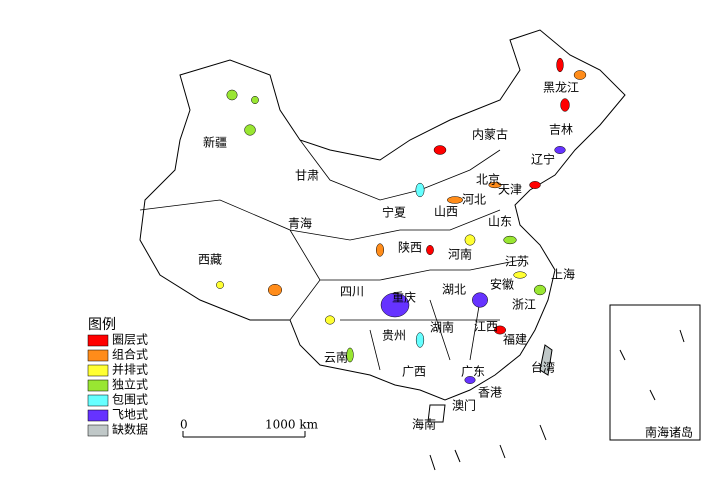 Image resolution: width=723 pixels, height=479 pixels. Describe the element at coordinates (669, 432) in the screenshot. I see `inset-label: 南海诸岛` at that location.